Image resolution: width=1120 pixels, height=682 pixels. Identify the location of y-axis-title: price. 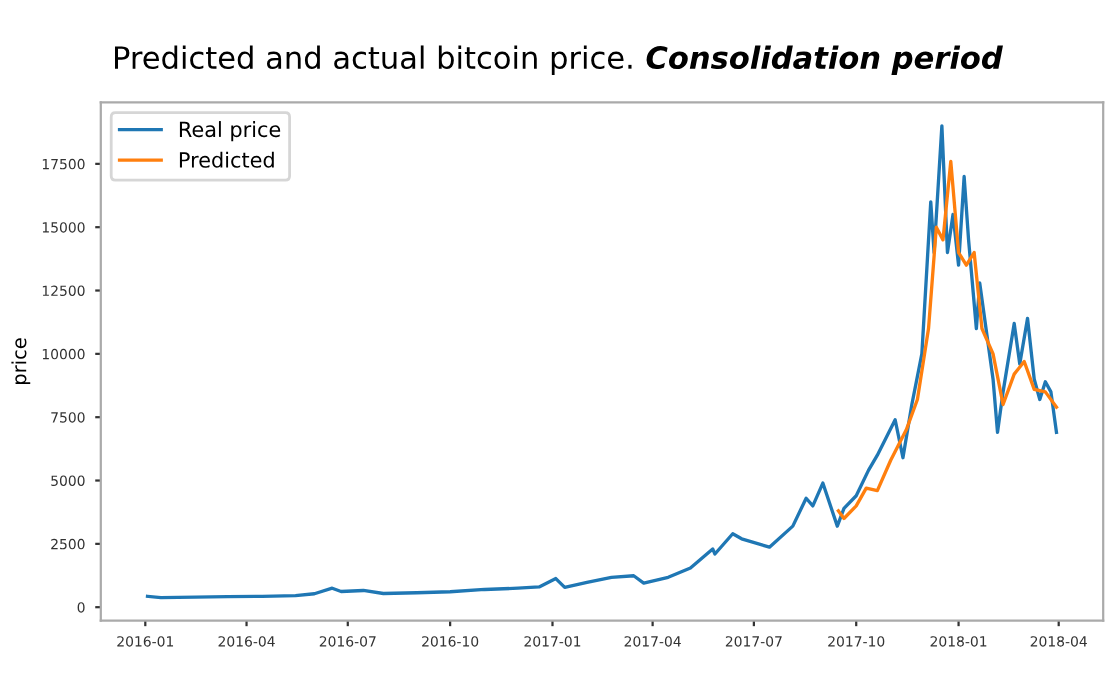
(21, 361).